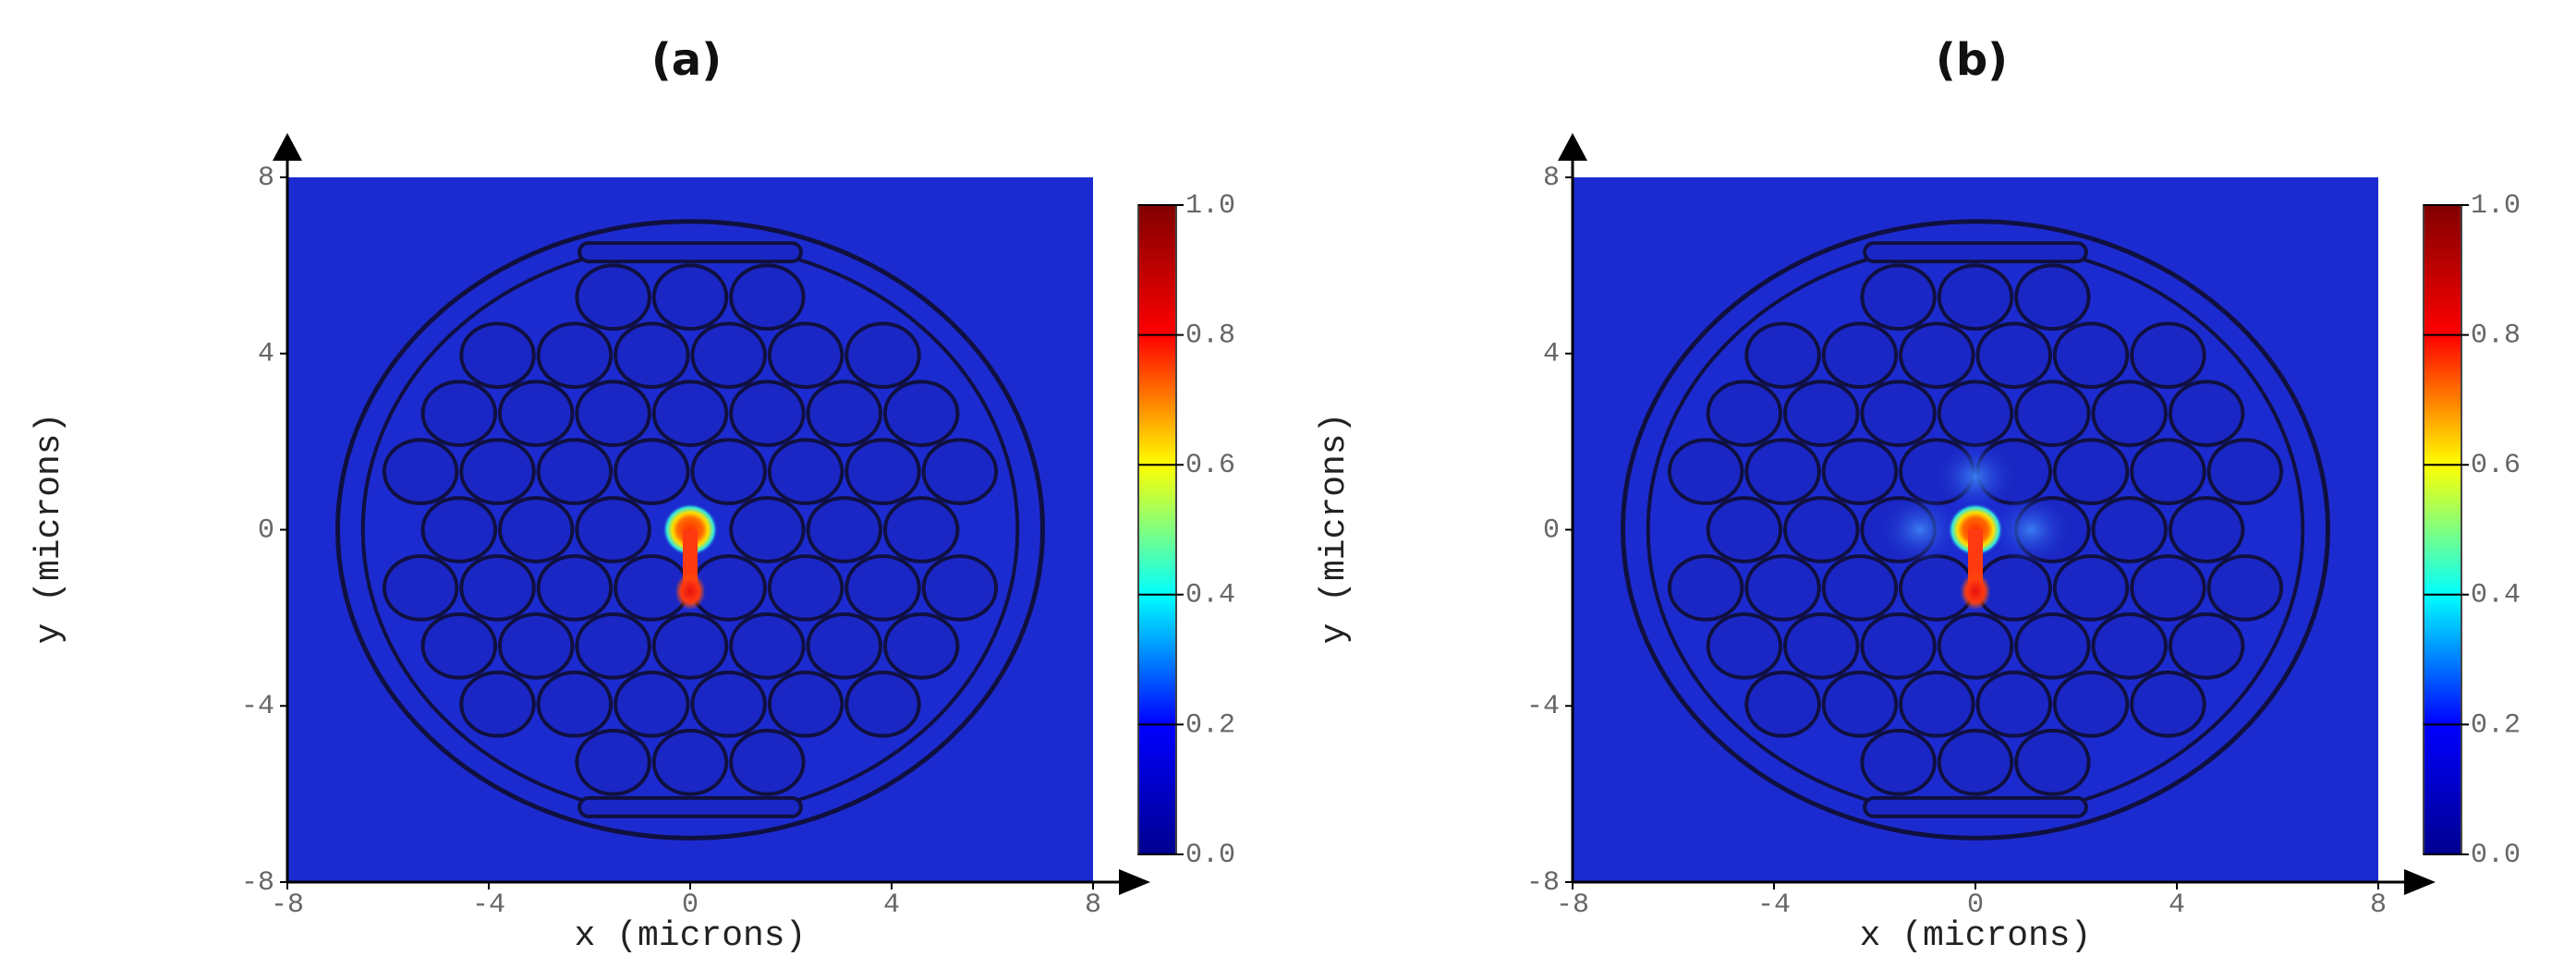 Image resolution: width=2576 pixels, height=968 pixels. I want to click on panel-title: (b), so click(1972, 60).